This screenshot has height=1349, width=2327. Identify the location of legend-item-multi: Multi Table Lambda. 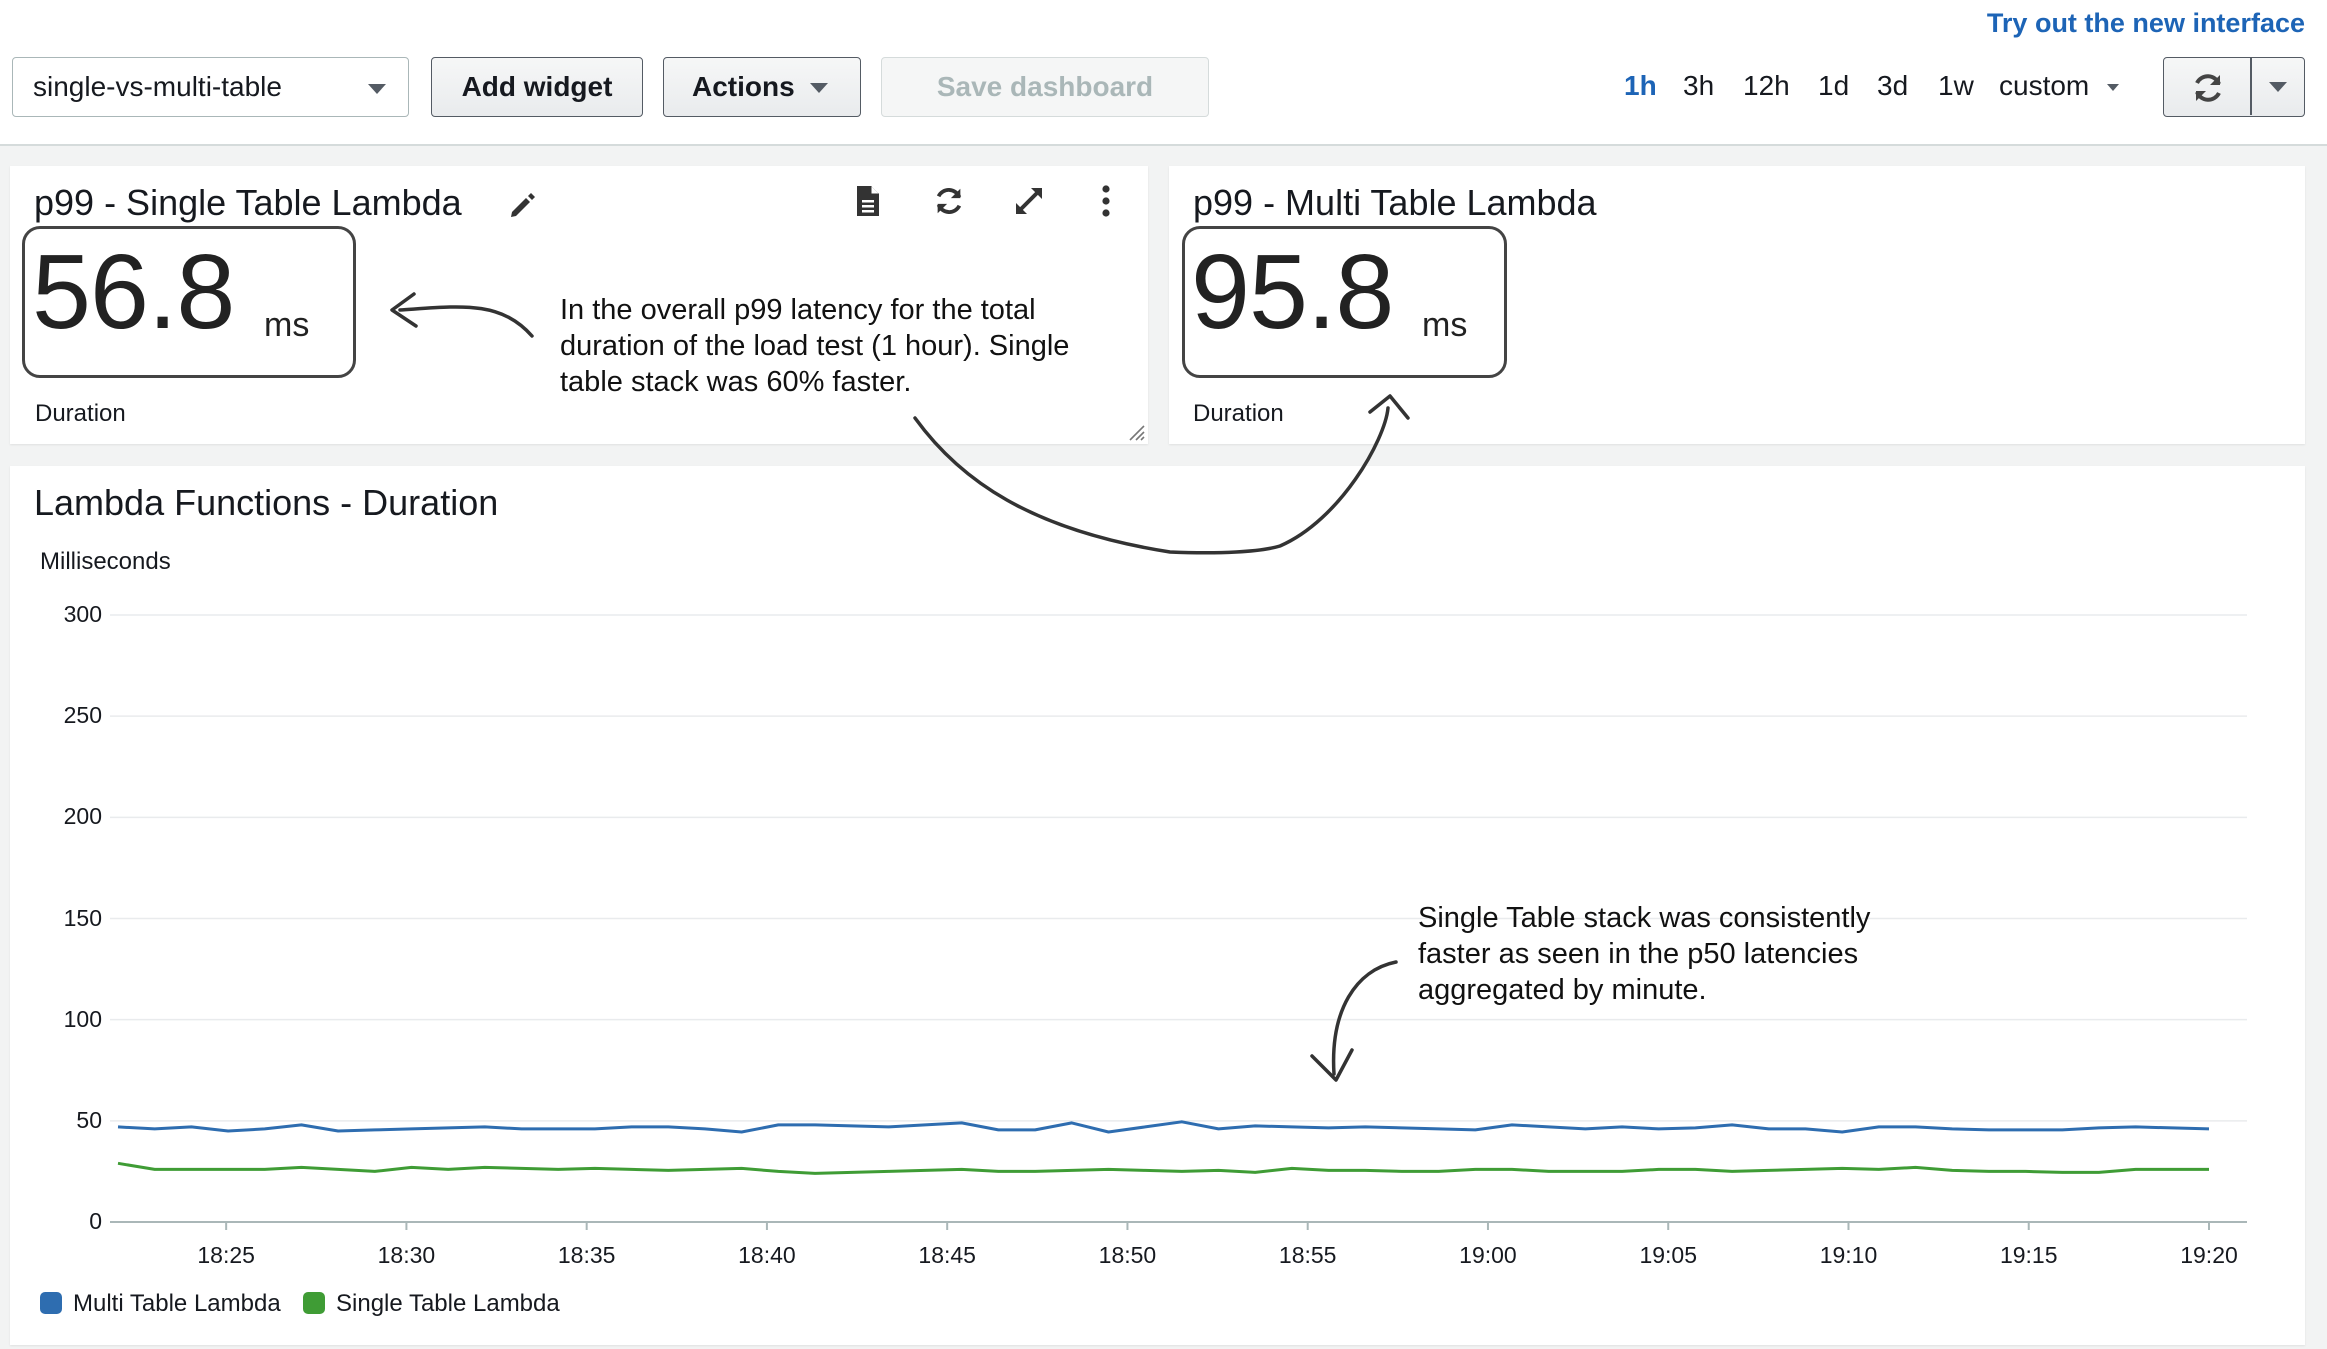
(160, 1304).